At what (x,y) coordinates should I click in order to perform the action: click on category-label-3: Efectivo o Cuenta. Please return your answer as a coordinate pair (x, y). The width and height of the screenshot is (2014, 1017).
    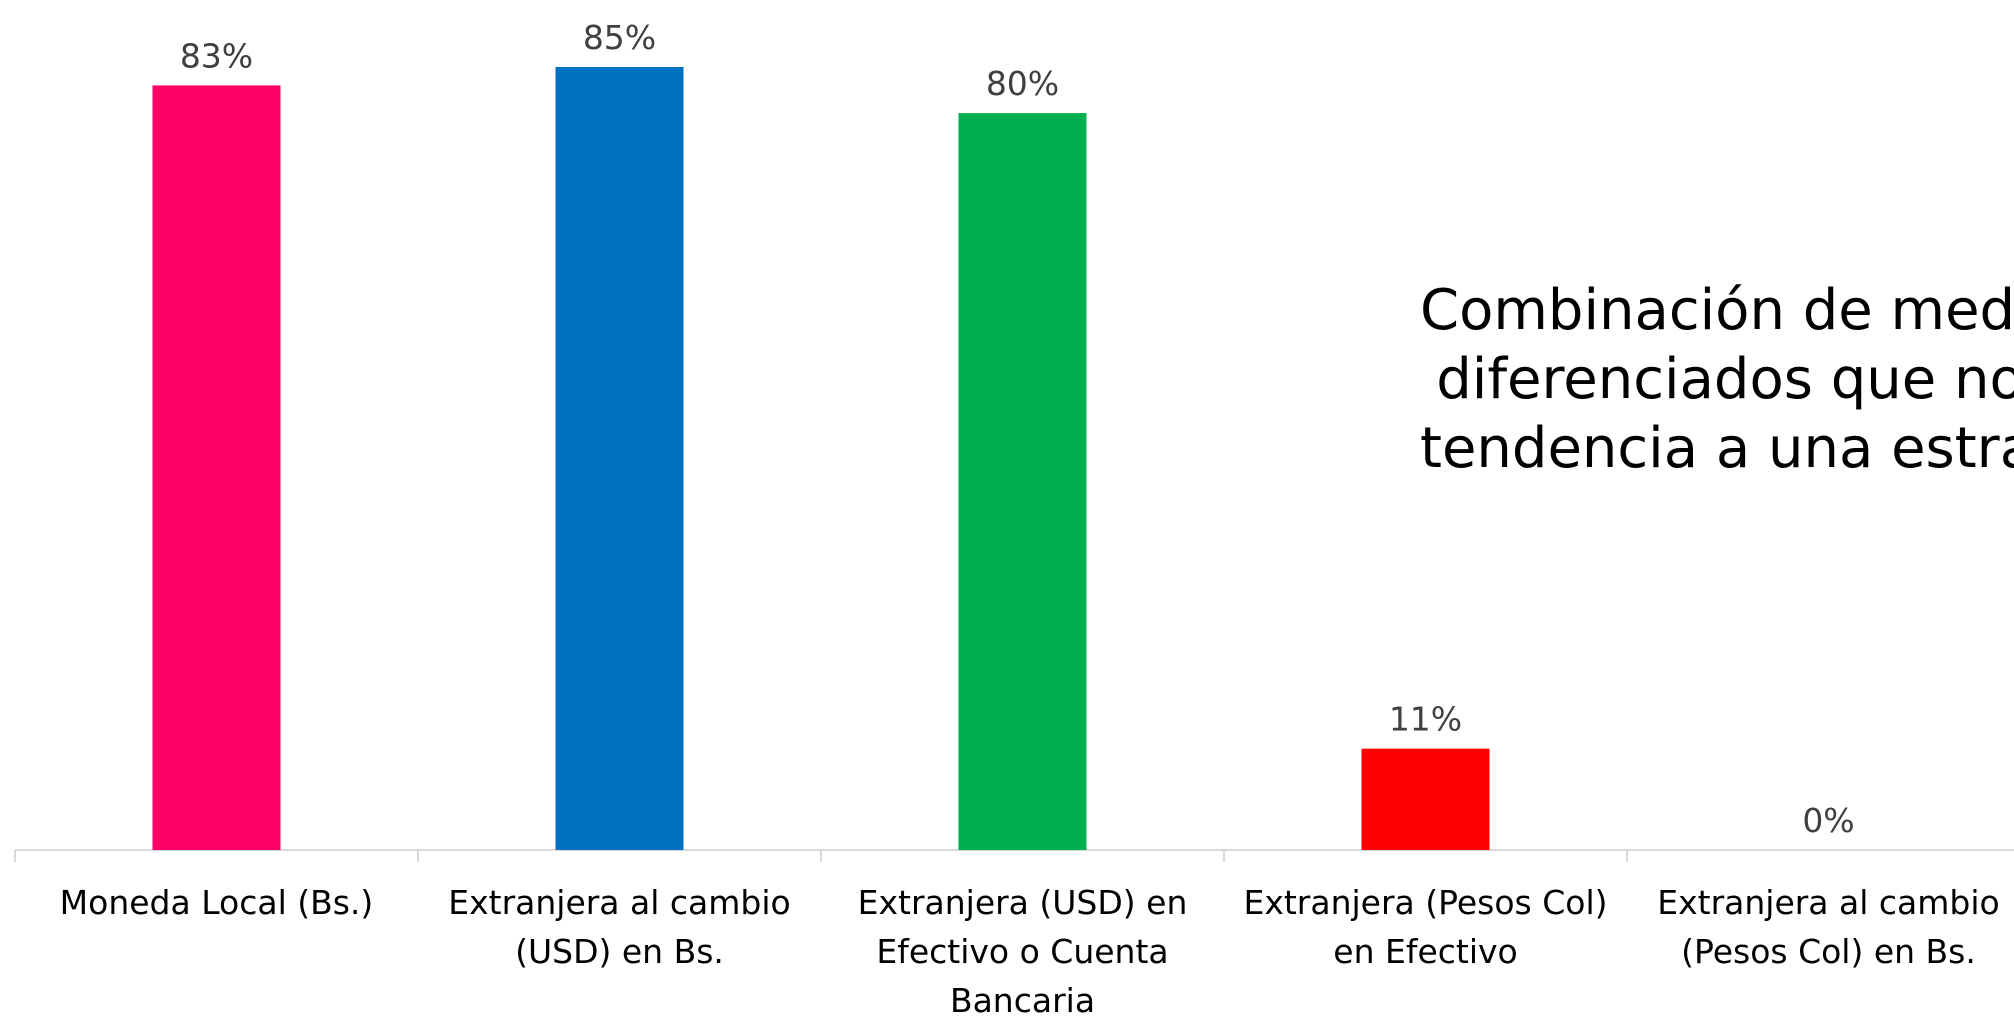
    Looking at the image, I should click on (1022, 951).